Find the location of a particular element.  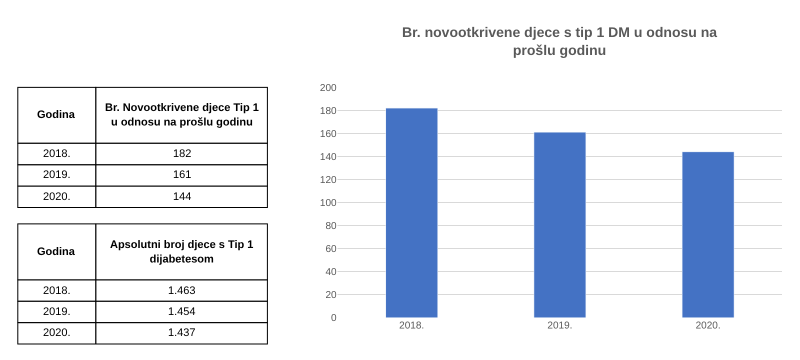

text: 144 is located at coordinates (182, 197).